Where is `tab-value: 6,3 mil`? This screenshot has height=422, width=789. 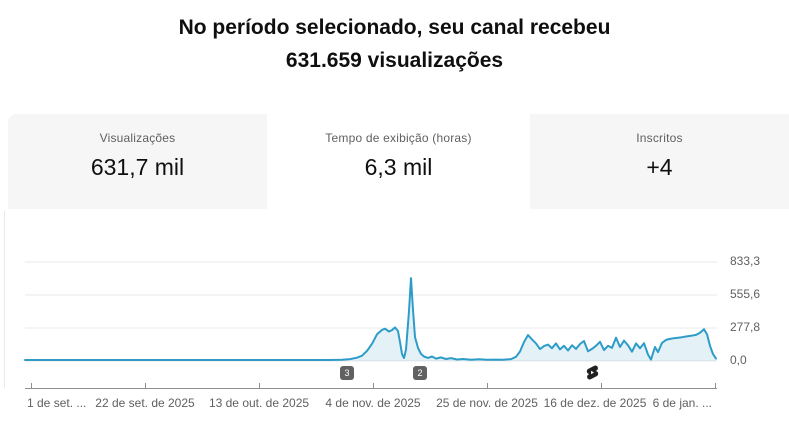
tab-value: 6,3 mil is located at coordinates (398, 167).